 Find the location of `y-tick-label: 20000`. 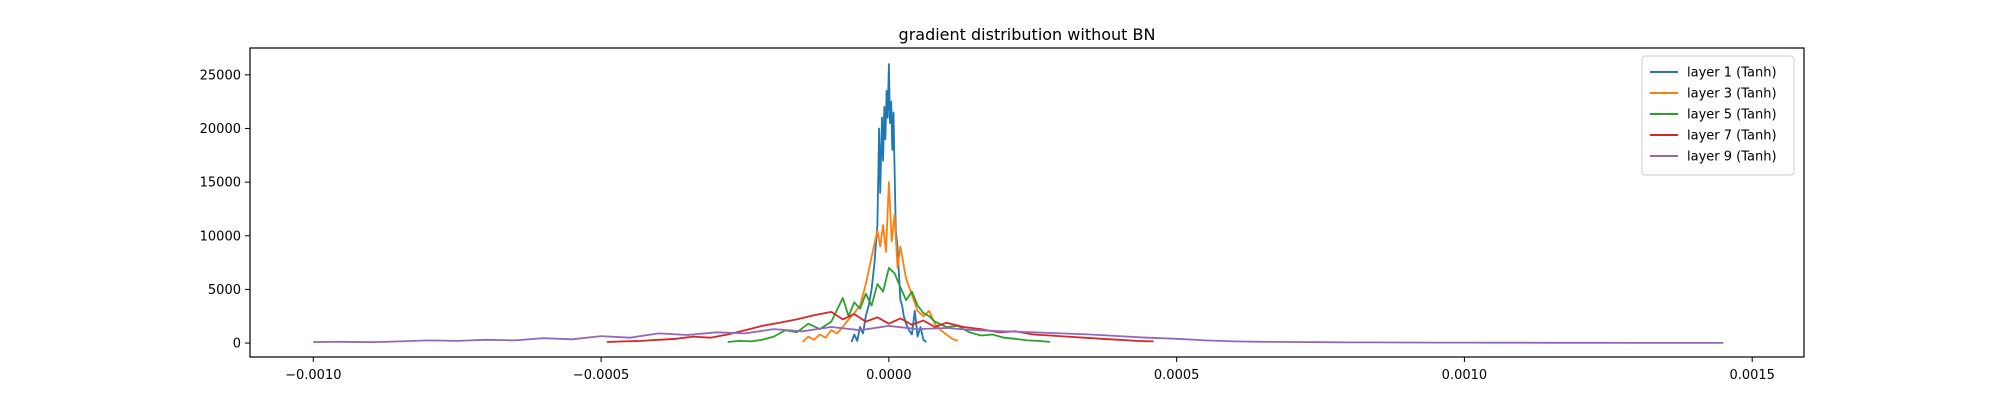

y-tick-label: 20000 is located at coordinates (220, 129).